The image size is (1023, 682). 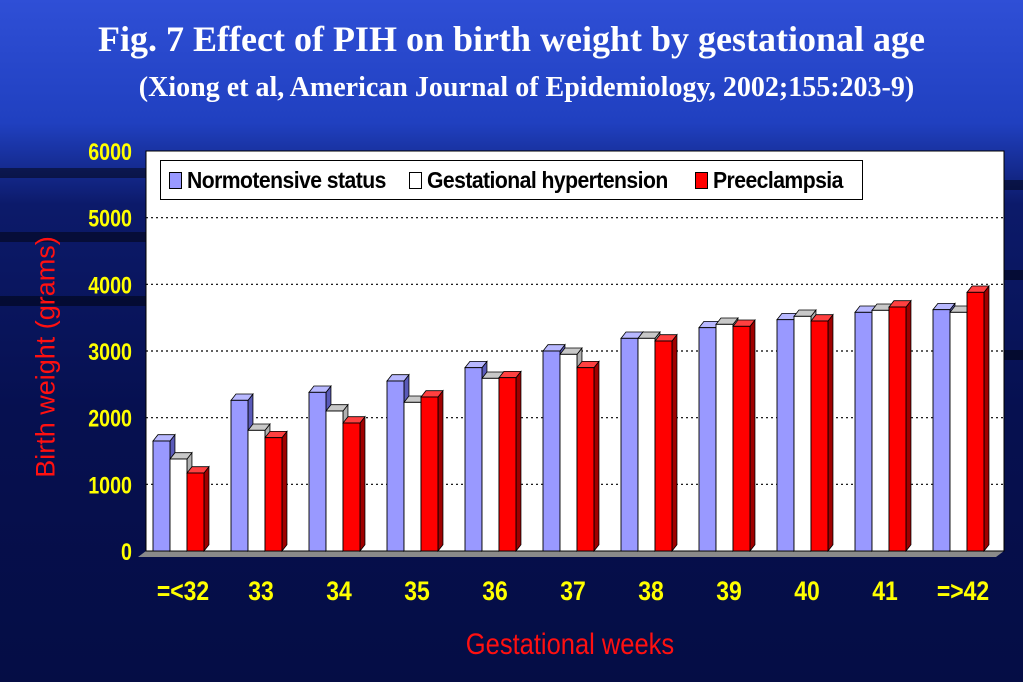 What do you see at coordinates (570, 644) in the screenshot?
I see `x-axis-label: Gestational weeks` at bounding box center [570, 644].